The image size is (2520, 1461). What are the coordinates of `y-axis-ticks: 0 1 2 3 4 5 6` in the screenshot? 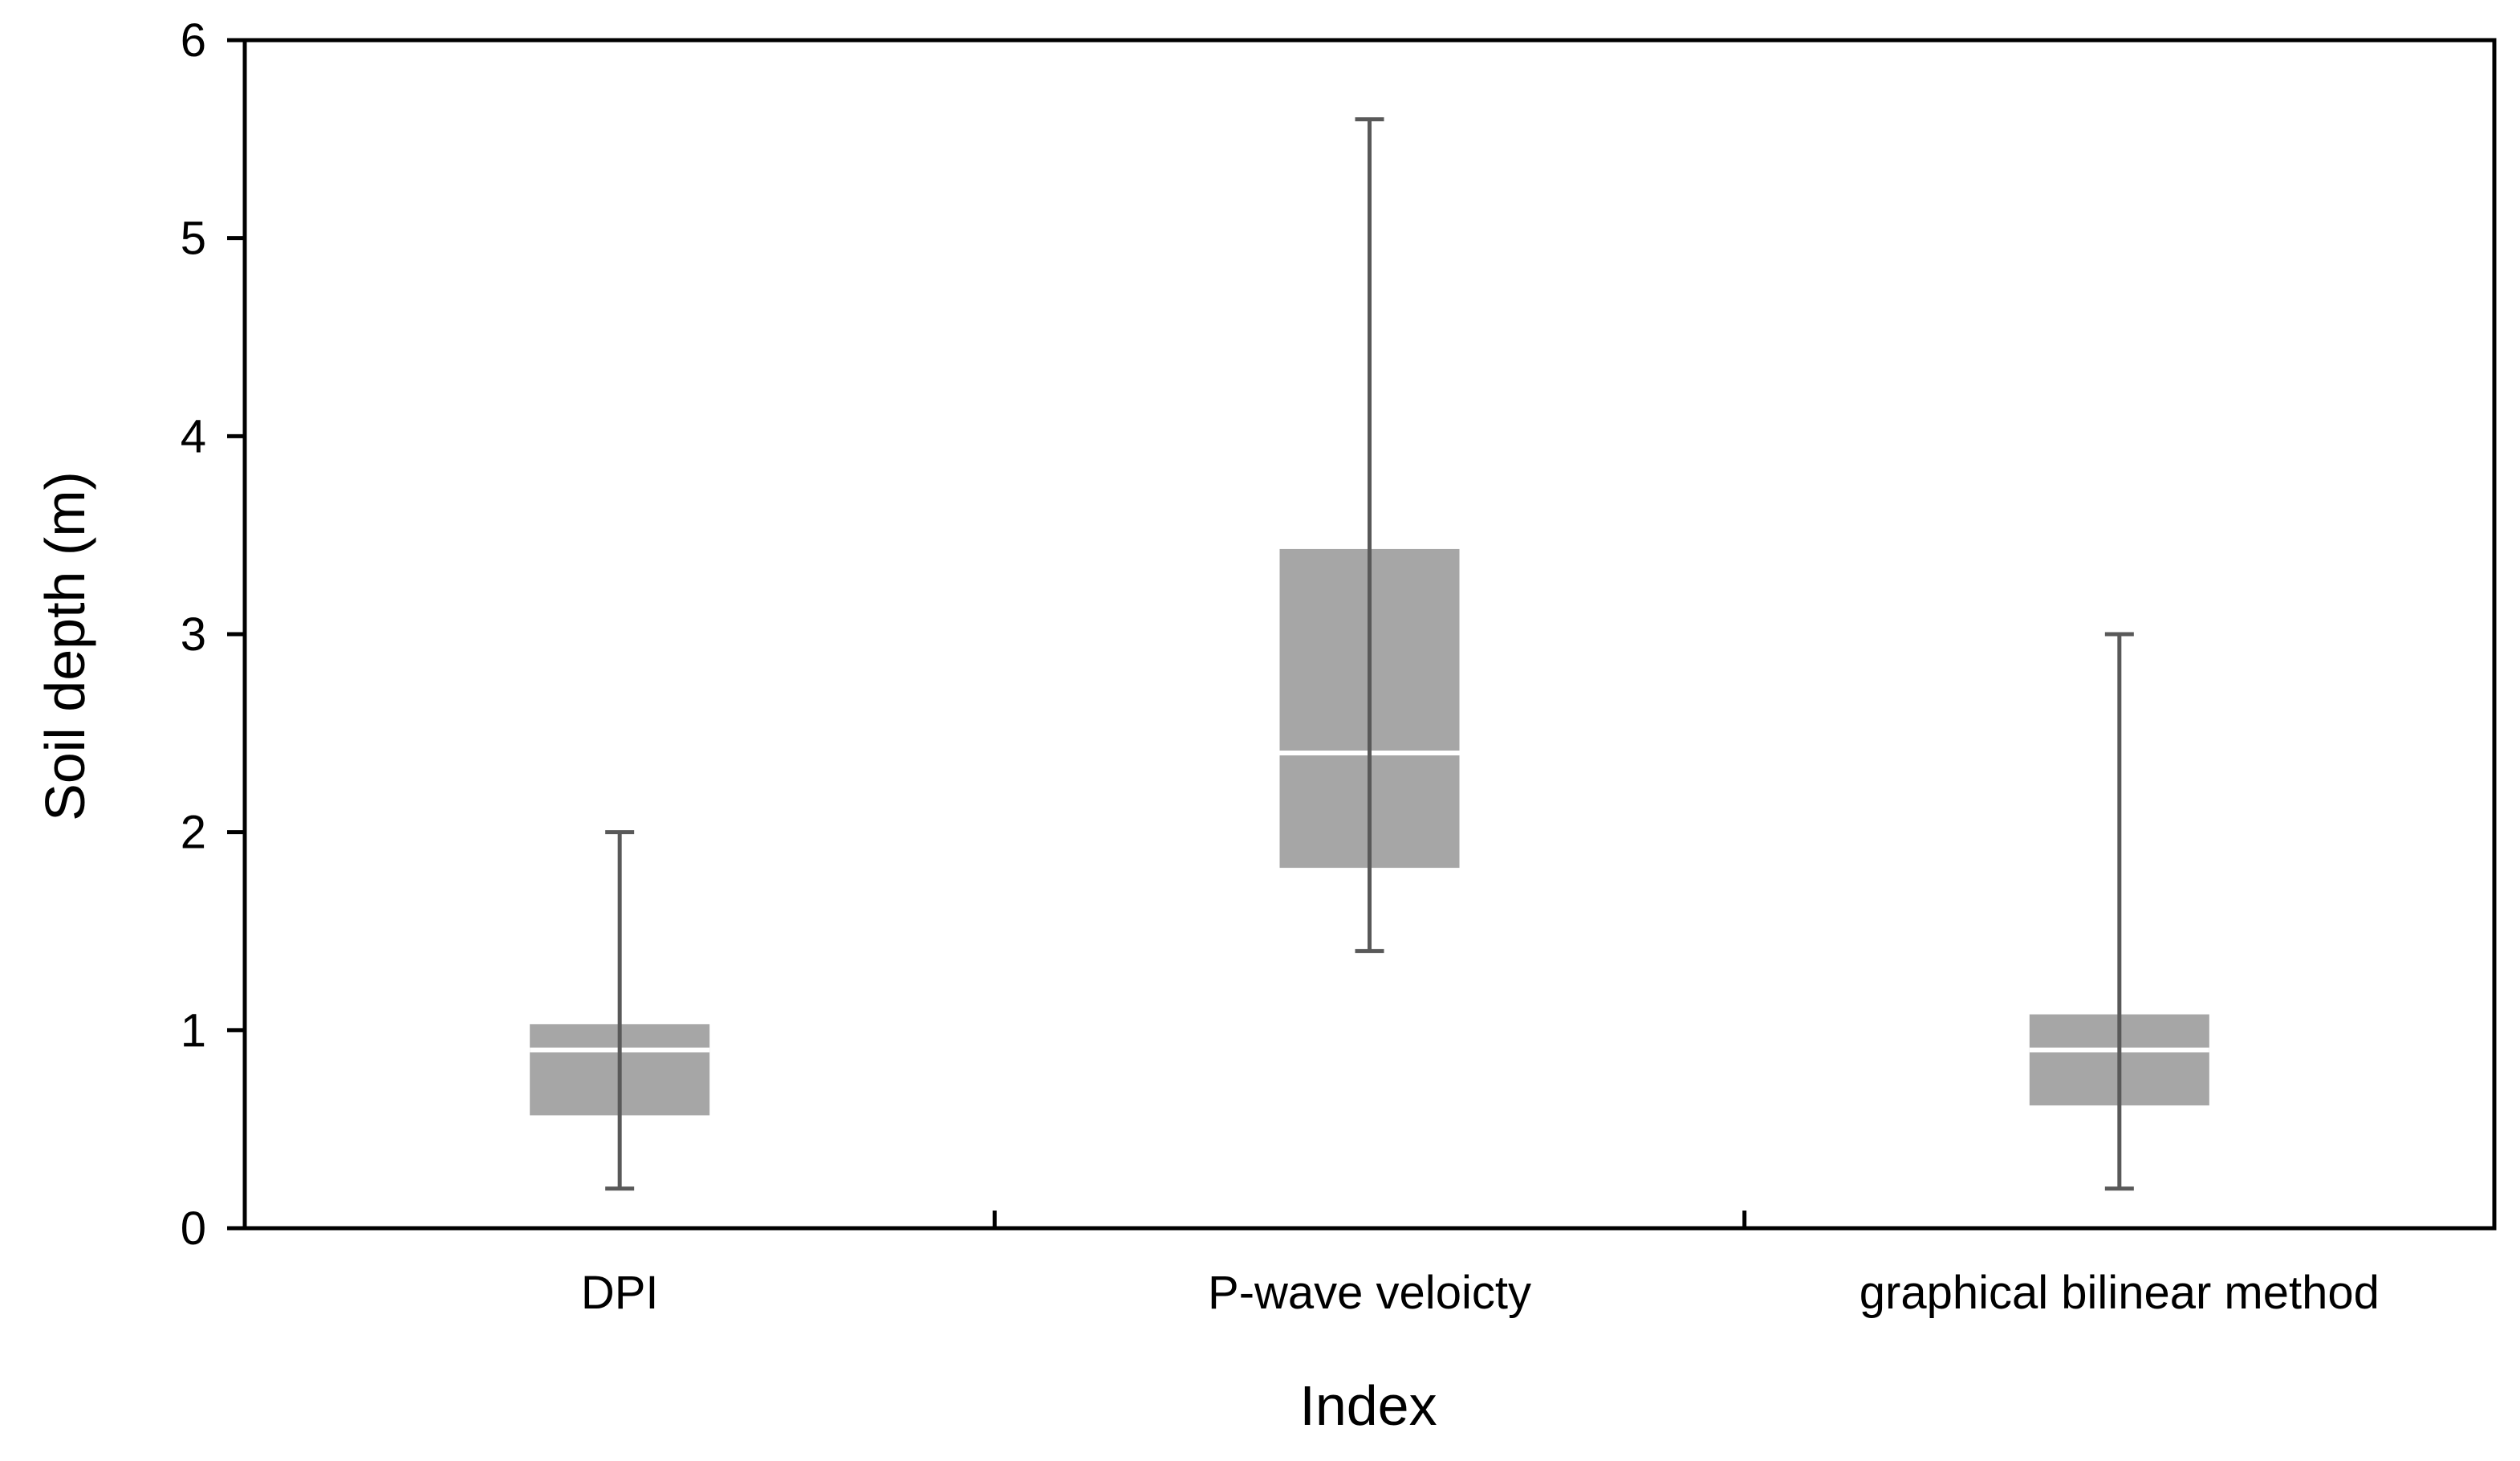 It's located at (213, 635).